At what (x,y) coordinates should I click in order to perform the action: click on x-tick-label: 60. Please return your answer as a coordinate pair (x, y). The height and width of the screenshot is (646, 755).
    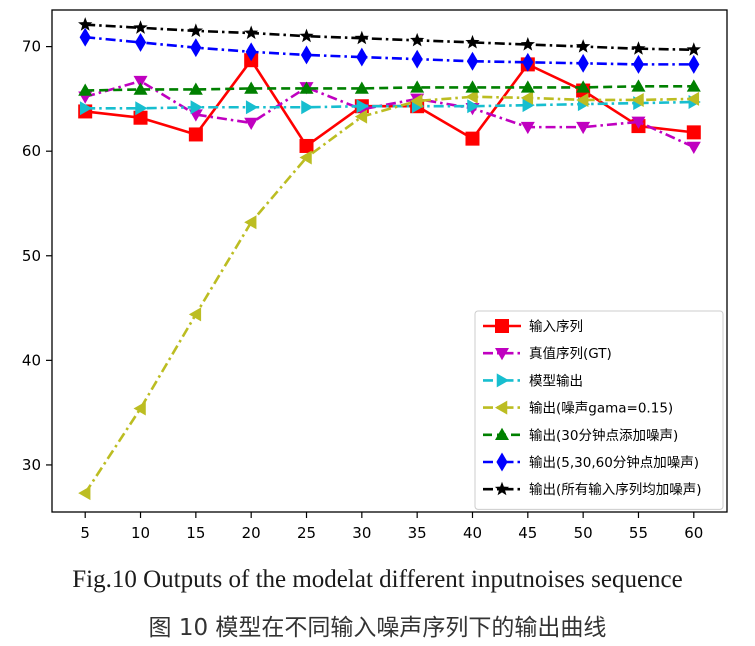
    Looking at the image, I should click on (693, 533).